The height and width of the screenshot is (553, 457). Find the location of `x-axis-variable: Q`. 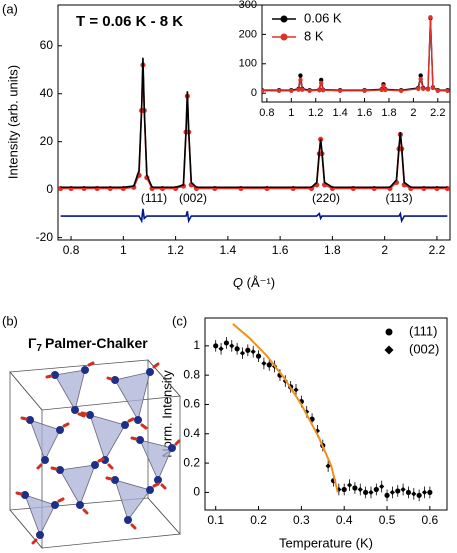

x-axis-variable: Q is located at coordinates (238, 282).